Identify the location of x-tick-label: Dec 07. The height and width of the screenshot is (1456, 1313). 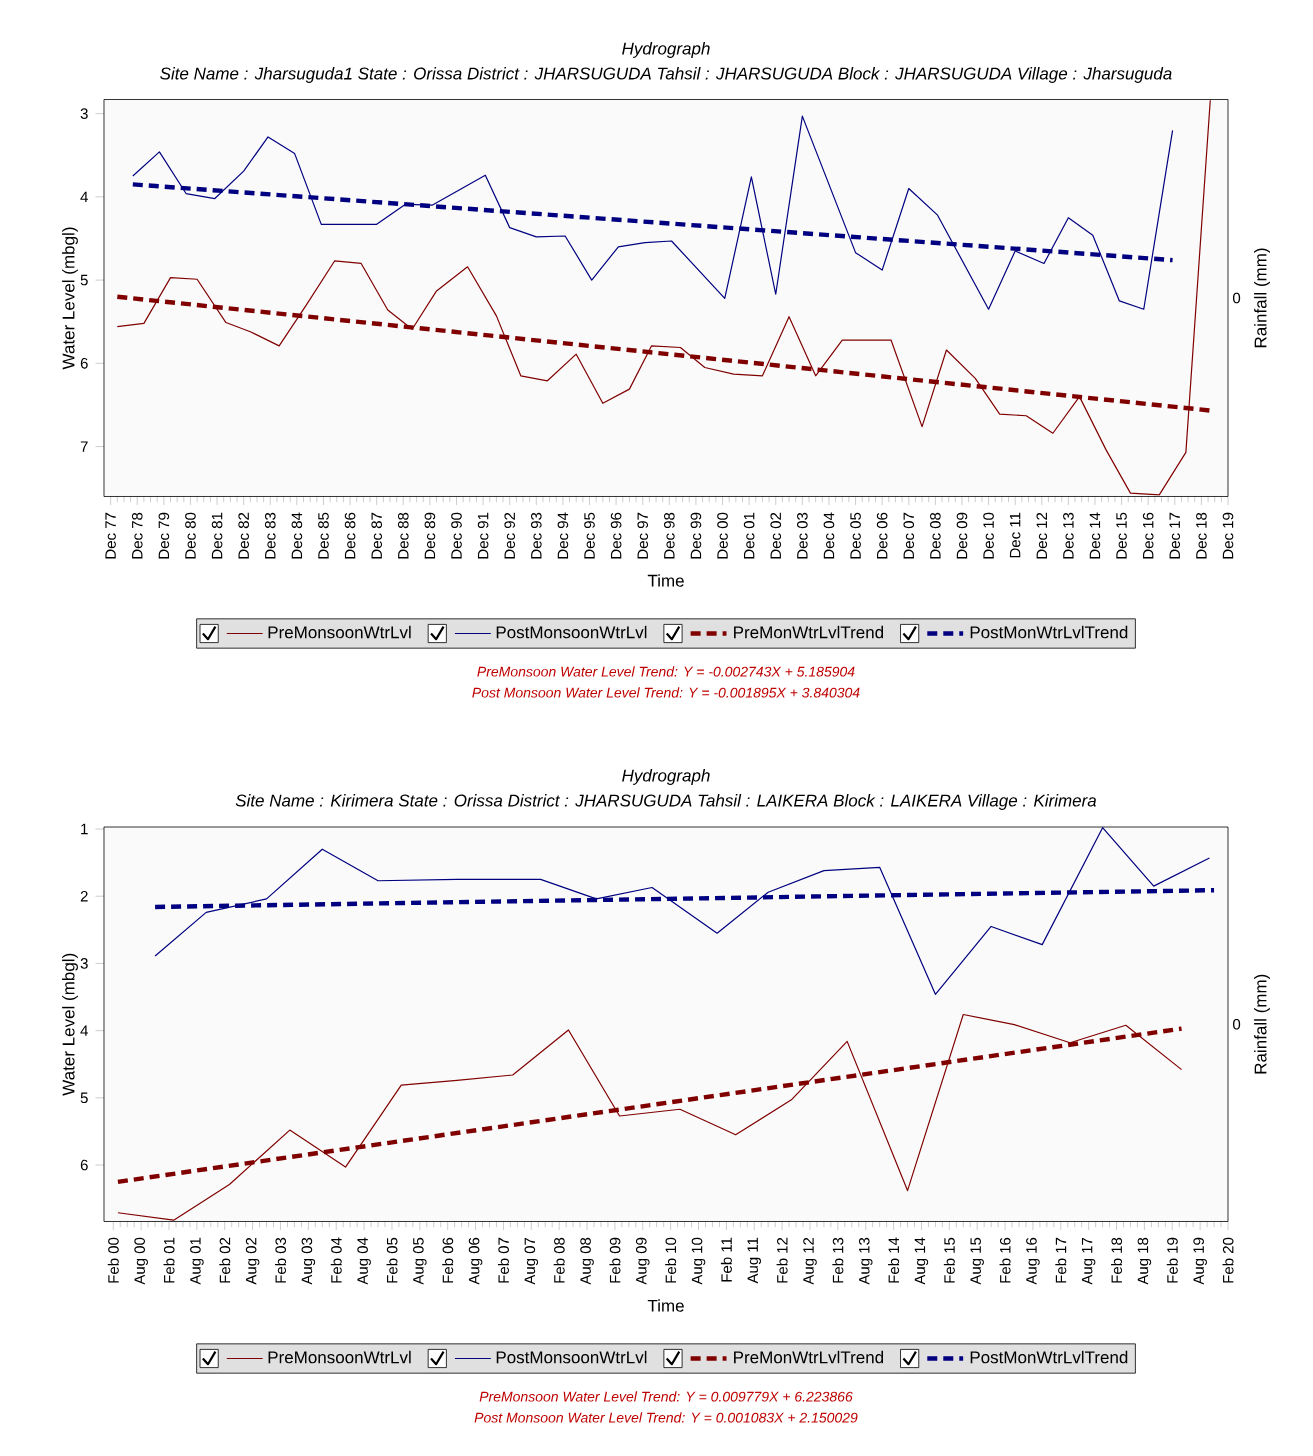
(909, 535).